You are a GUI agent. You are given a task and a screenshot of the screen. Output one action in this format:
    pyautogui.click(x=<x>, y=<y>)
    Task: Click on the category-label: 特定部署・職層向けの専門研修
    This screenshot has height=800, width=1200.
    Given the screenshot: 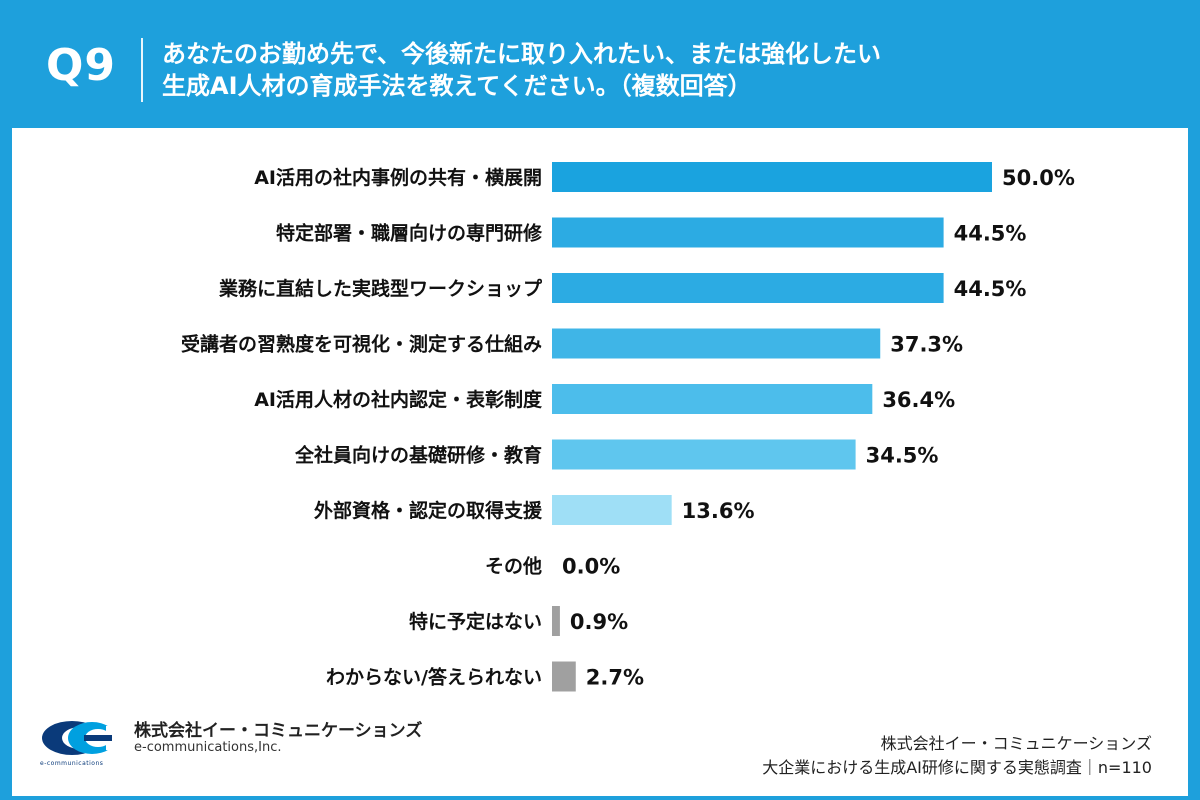 What is the action you would take?
    pyautogui.click(x=409, y=233)
    